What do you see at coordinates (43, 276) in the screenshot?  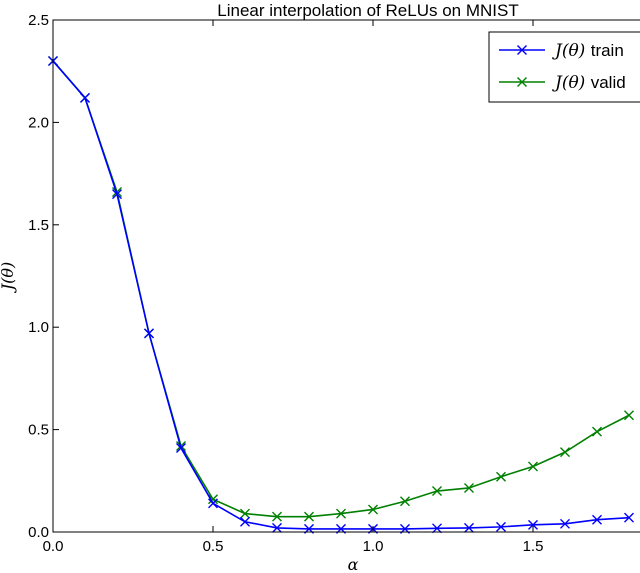 I see `y-axis: 0.0 0.5 1.0 1.5 2.0 2.5` at bounding box center [43, 276].